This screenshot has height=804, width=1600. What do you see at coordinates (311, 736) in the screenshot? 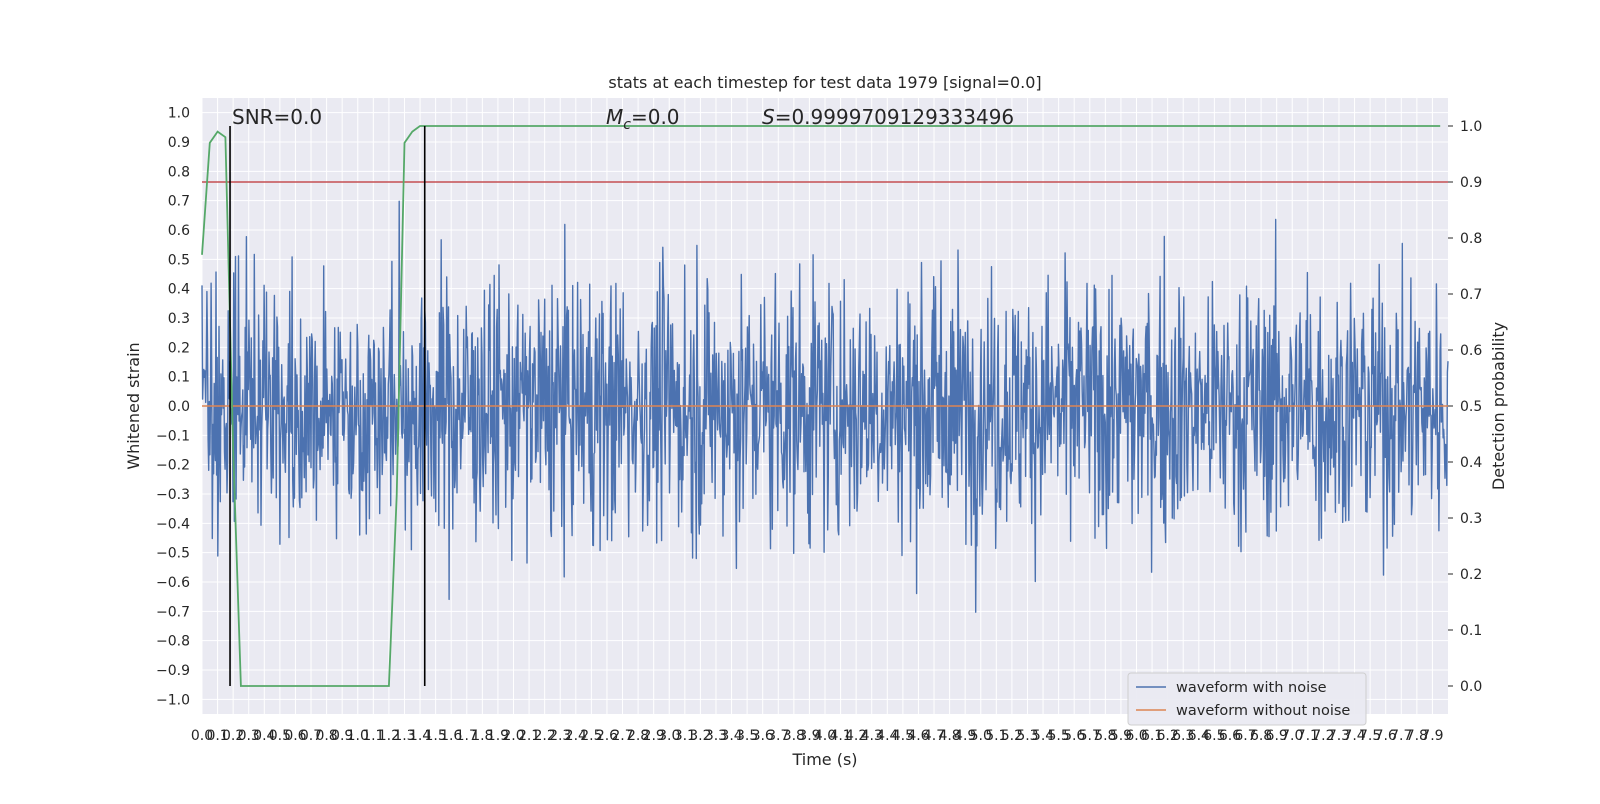
I see `x-tick-label: 0.7` at bounding box center [311, 736].